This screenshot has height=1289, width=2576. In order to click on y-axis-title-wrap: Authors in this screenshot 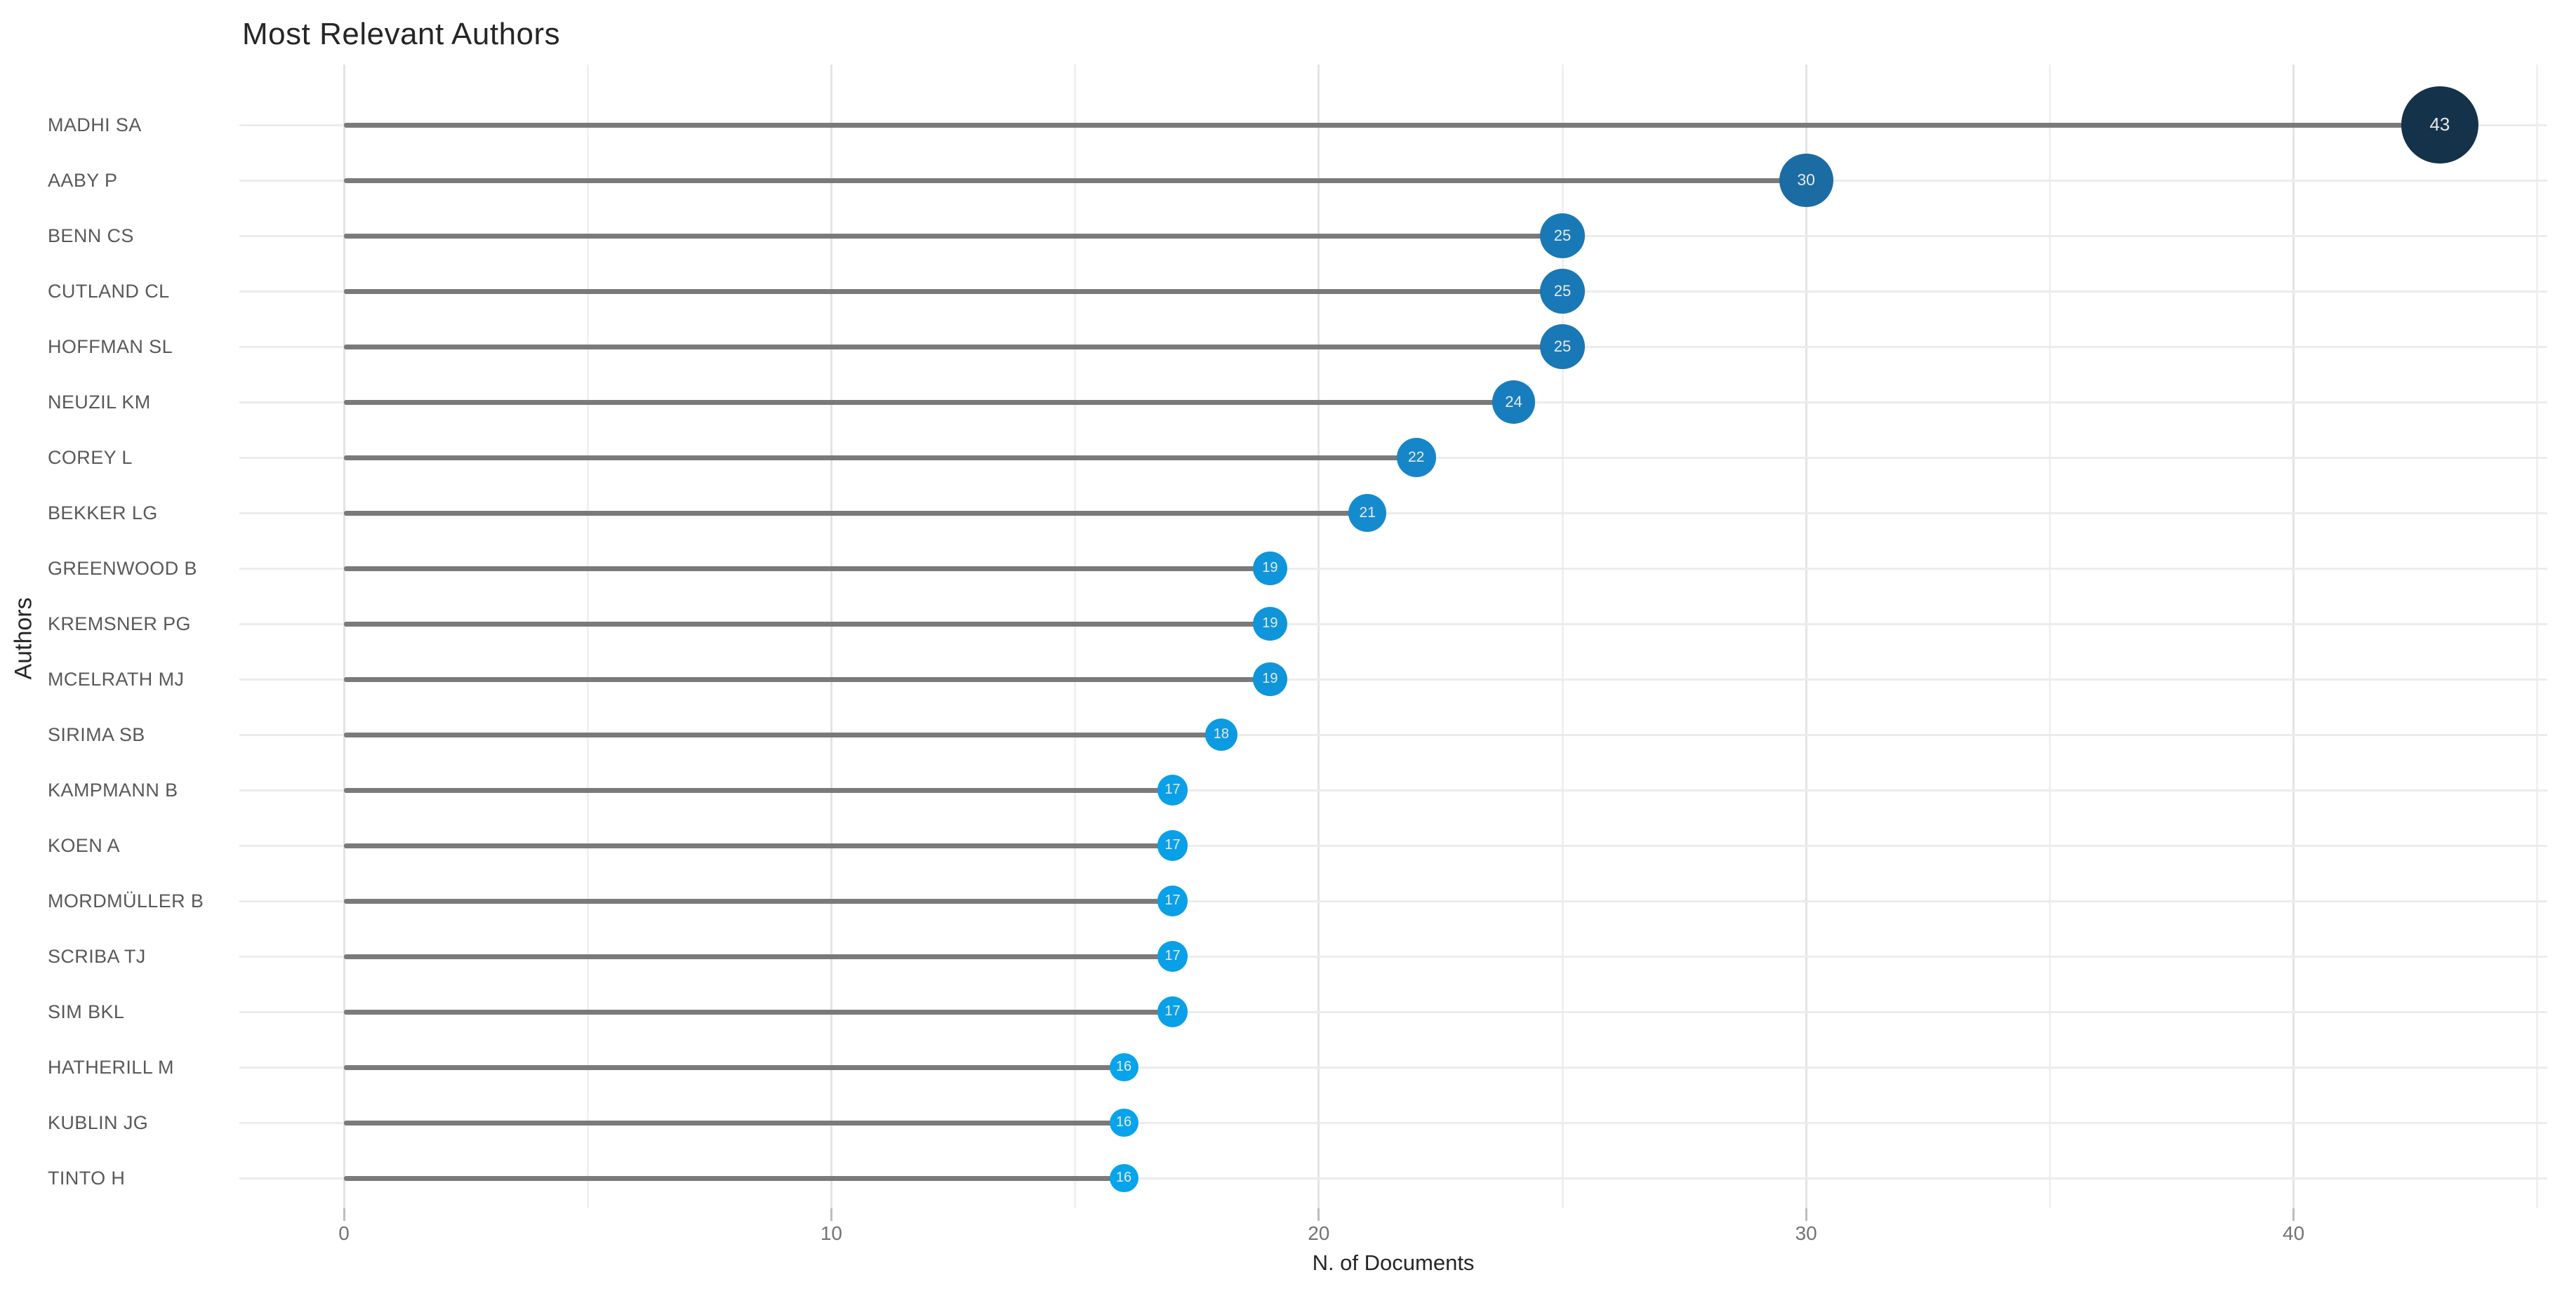, I will do `click(24, 644)`.